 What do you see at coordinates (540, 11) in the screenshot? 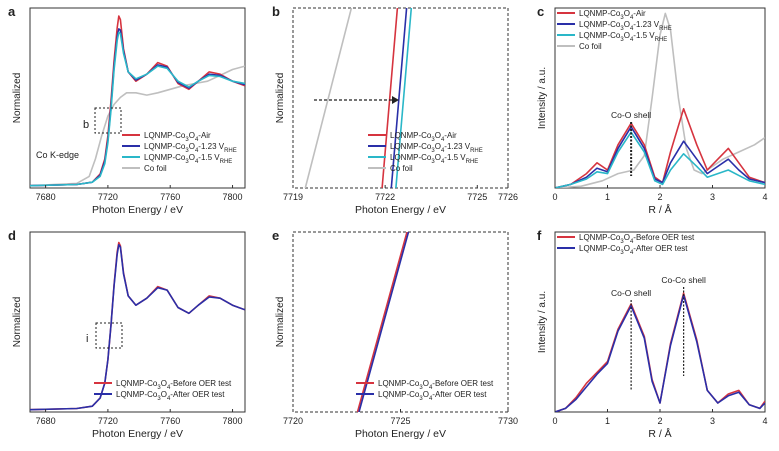
I see `panel-letter: c` at bounding box center [540, 11].